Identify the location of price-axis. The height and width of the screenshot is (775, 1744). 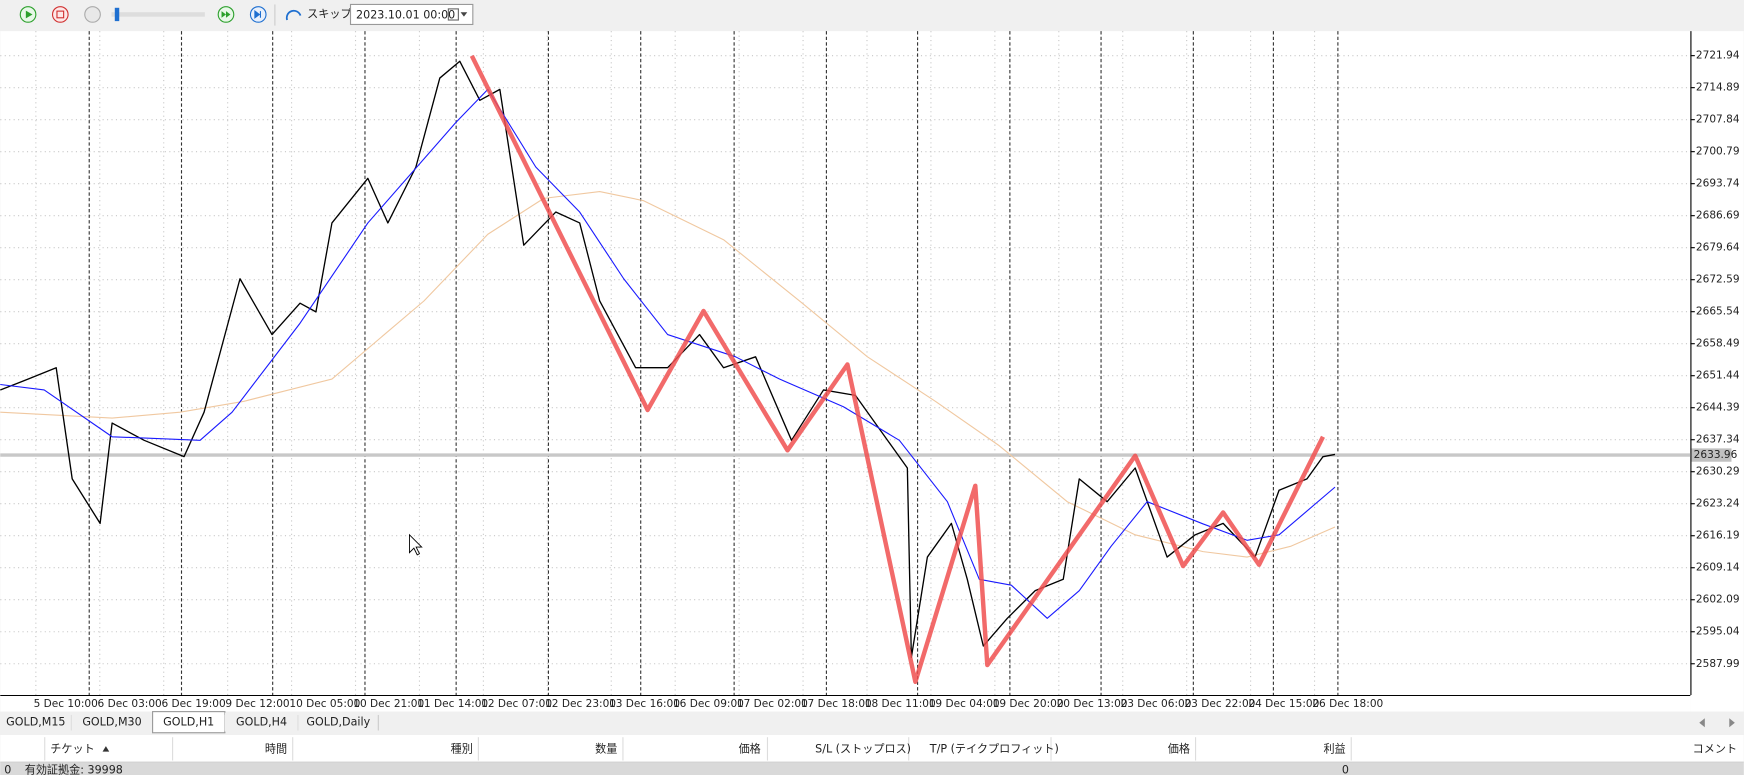
(1717, 371).